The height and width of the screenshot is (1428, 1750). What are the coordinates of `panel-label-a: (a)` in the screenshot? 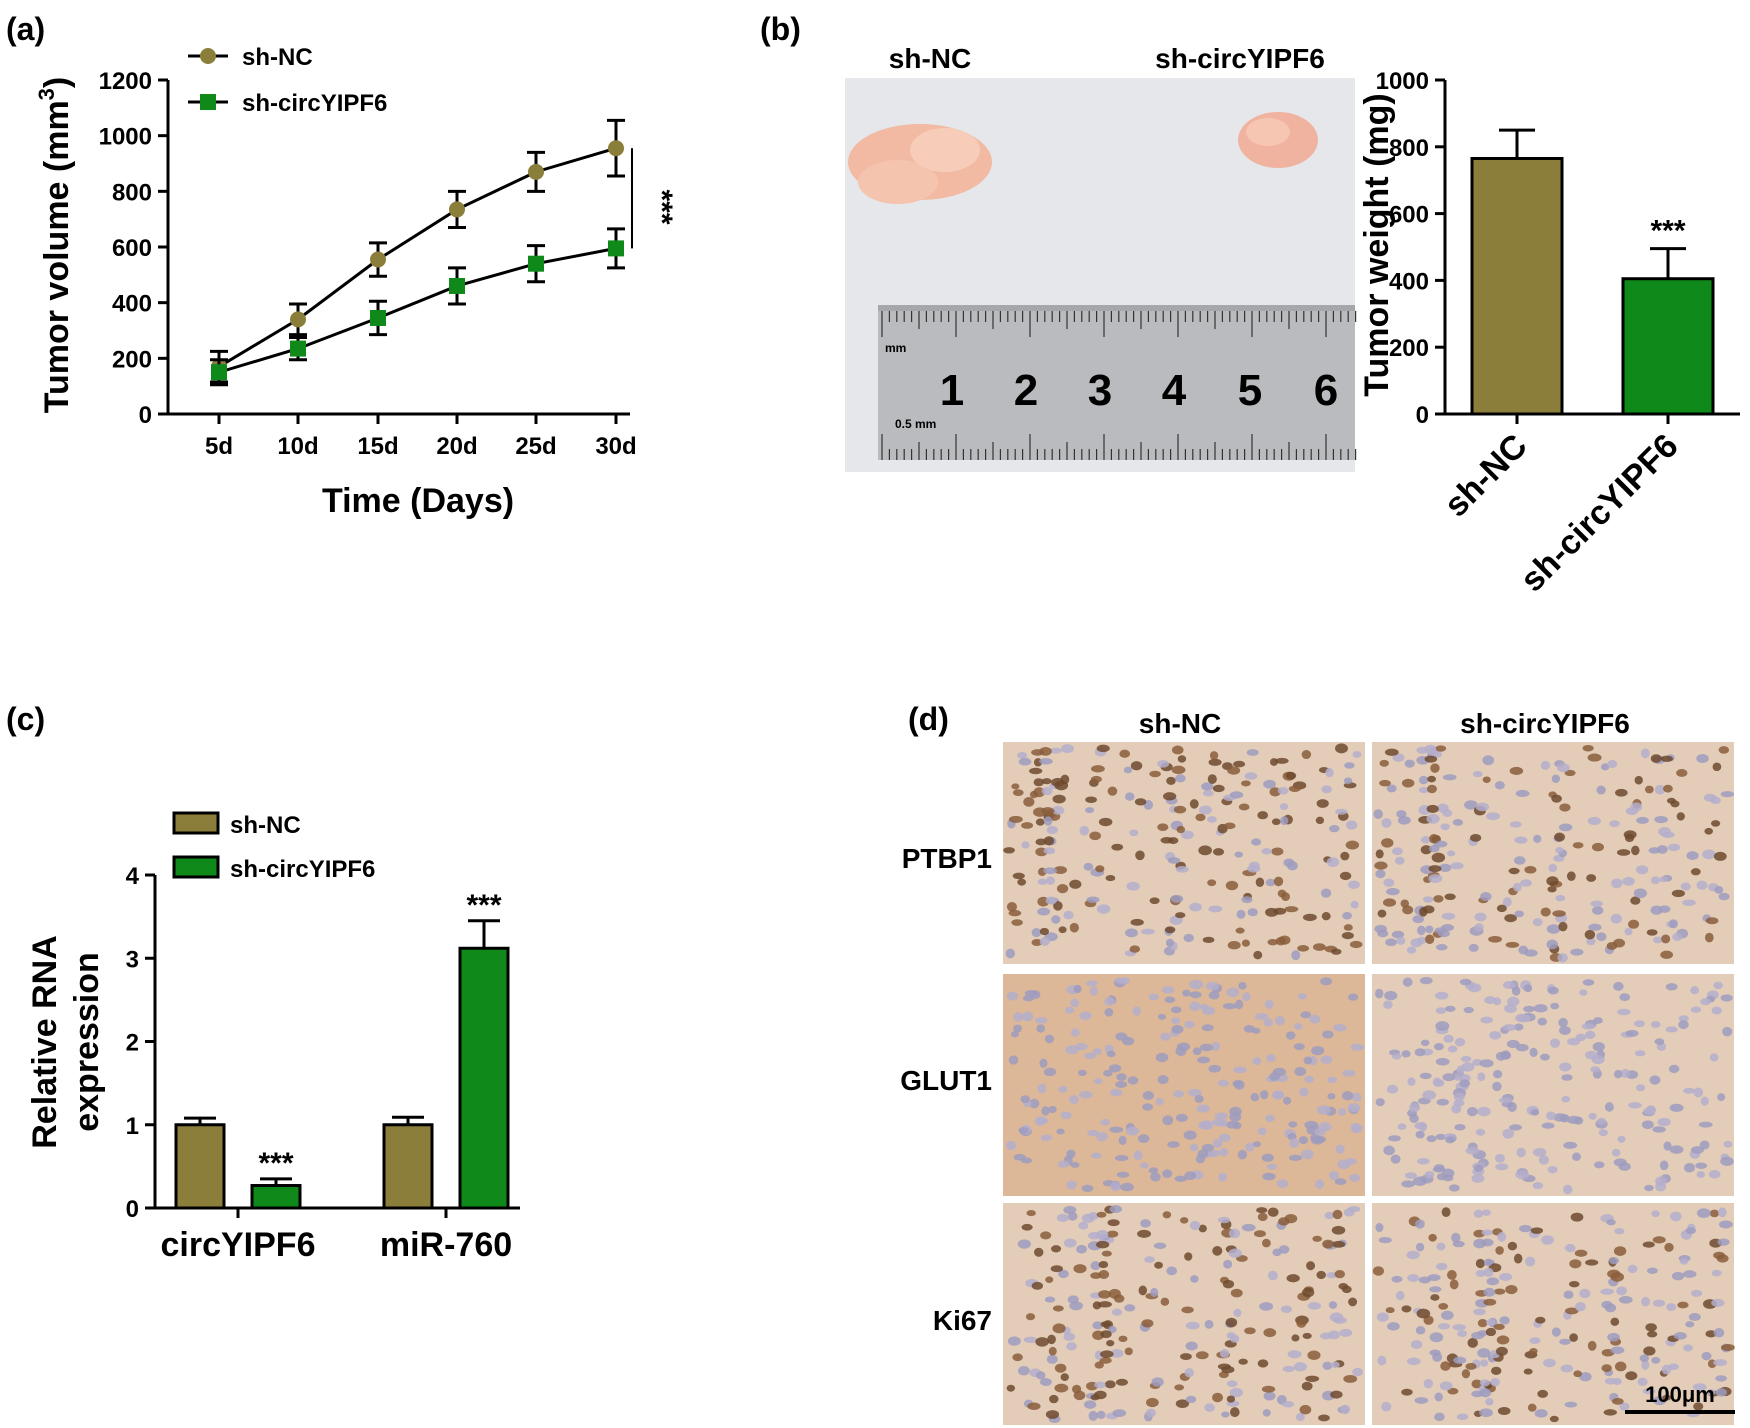 It's located at (25, 29).